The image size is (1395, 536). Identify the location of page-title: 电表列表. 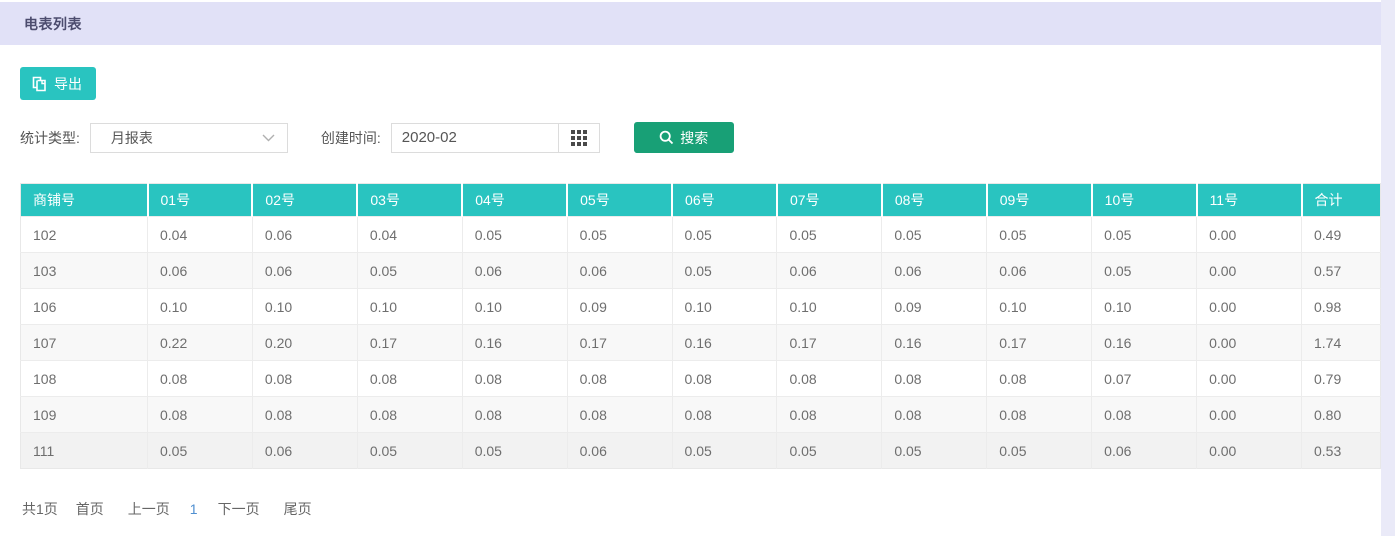
(53, 23).